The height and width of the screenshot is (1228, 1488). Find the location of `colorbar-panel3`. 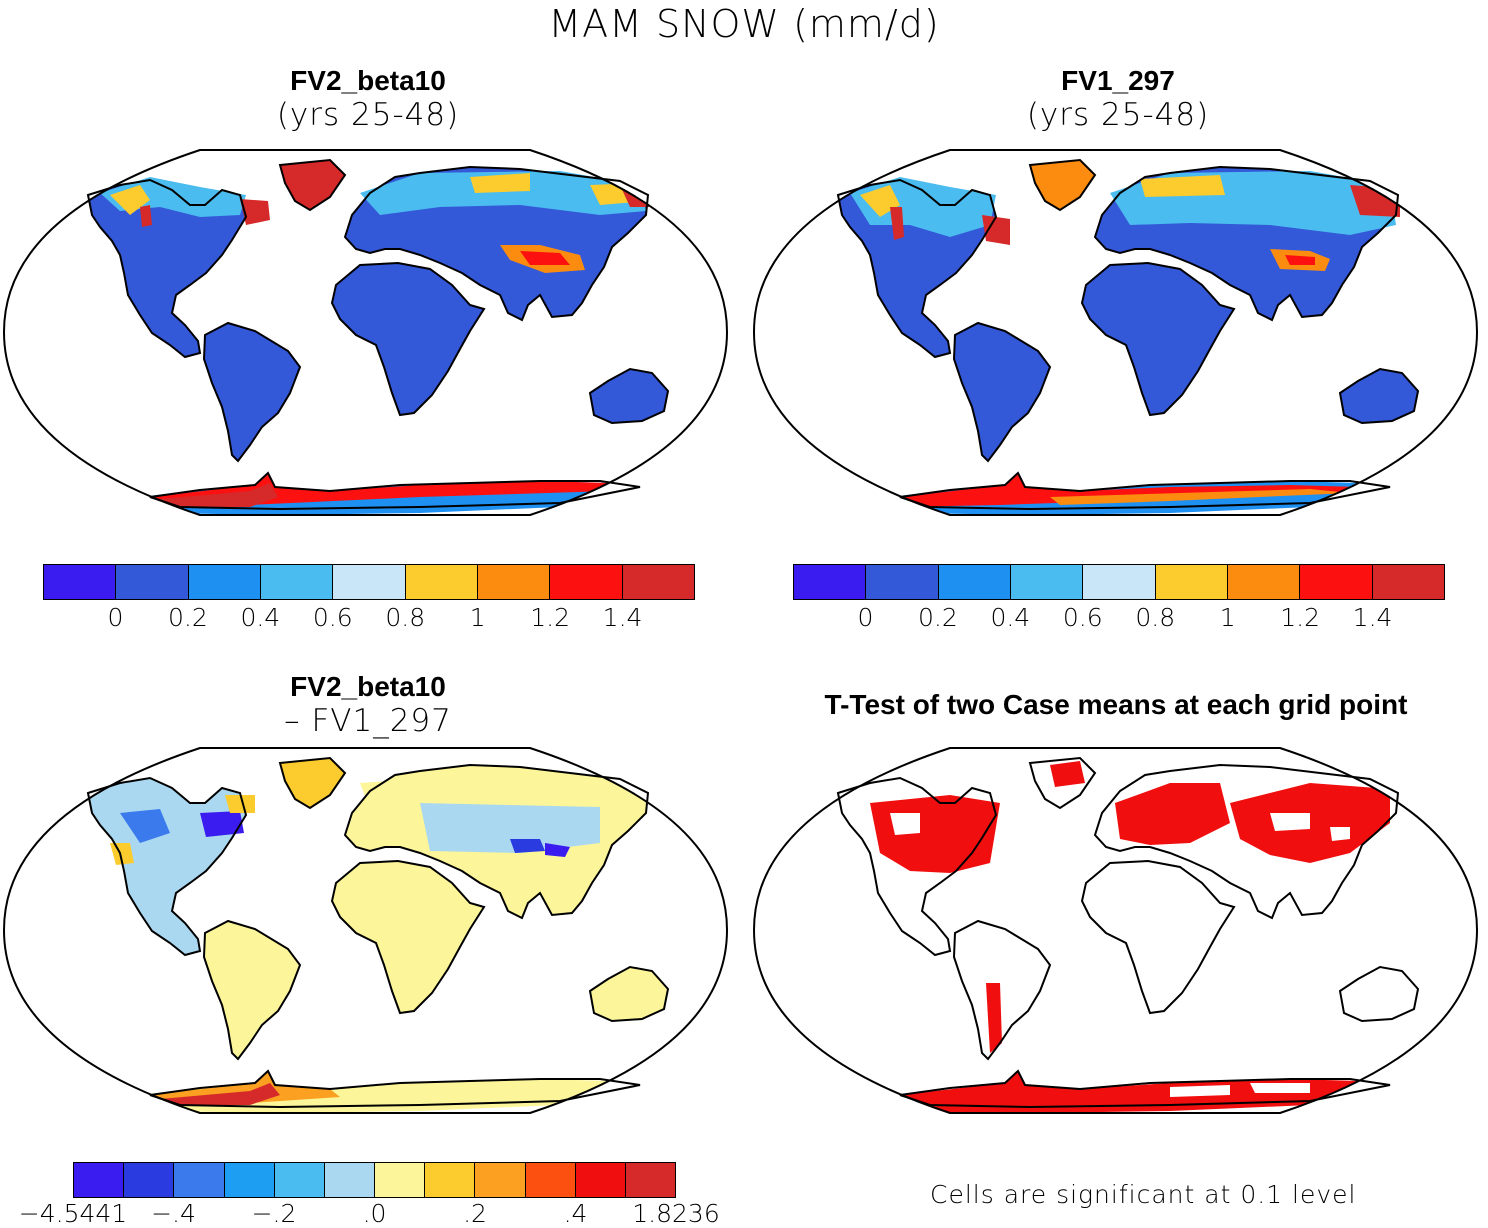

colorbar-panel3 is located at coordinates (374, 1180).